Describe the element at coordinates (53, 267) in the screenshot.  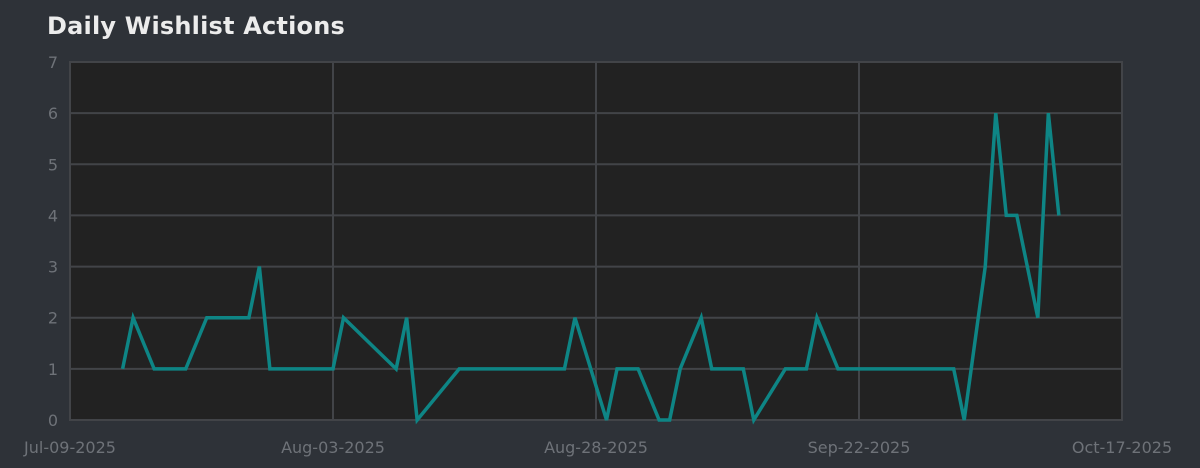
I see `y-tick-label: 3` at that location.